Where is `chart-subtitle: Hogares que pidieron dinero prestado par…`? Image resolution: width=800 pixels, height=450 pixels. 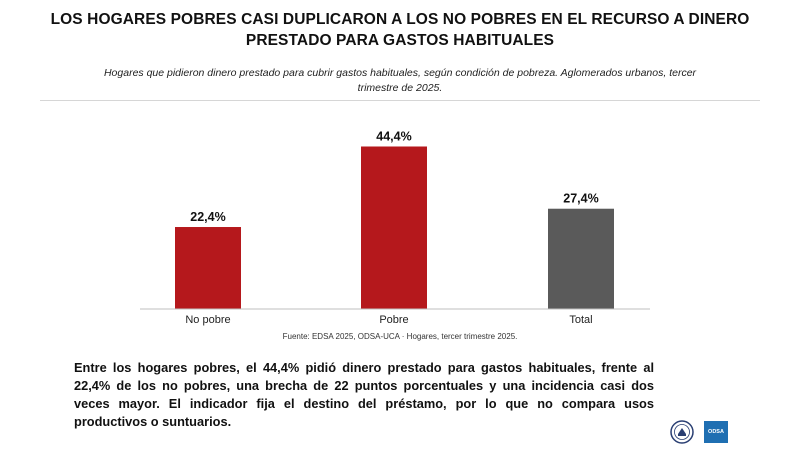
chart-subtitle: Hogares que pidieron dinero prestado par… is located at coordinates (400, 81).